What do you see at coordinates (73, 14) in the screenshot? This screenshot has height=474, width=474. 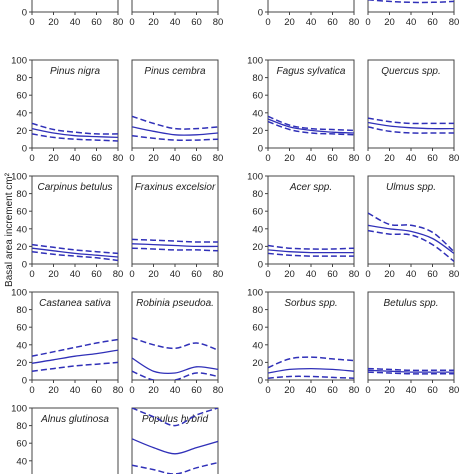 I see `panel-0: 00 20 40 60 80` at bounding box center [73, 14].